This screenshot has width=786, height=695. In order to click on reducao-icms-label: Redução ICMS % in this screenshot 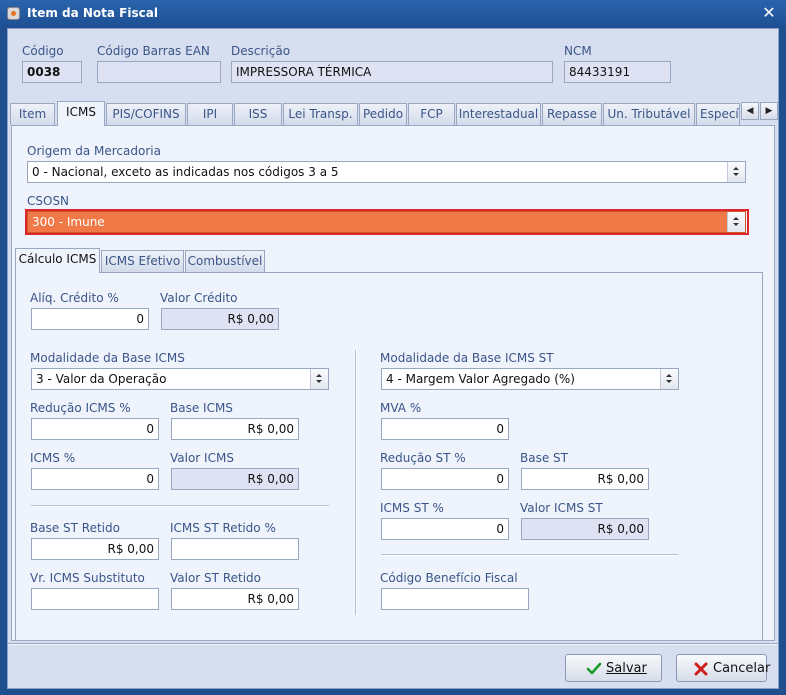, I will do `click(80, 408)`.